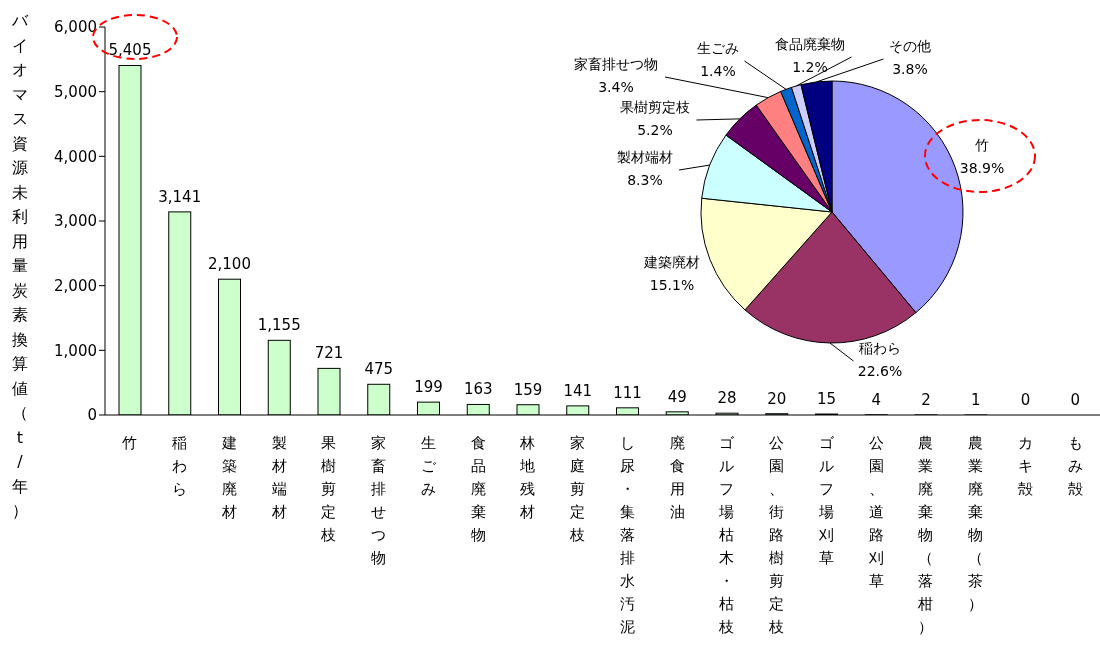 The width and height of the screenshot is (1100, 652). Describe the element at coordinates (75, 156) in the screenshot. I see `y-tick-label: 4,000` at that location.